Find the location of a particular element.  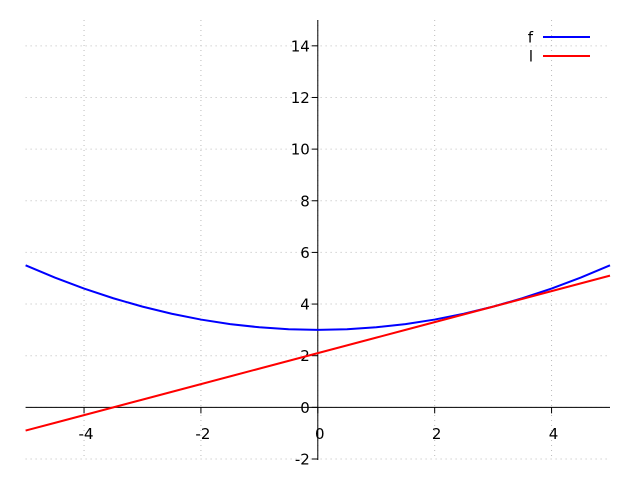

y-tick-label: 10 is located at coordinates (300, 150).